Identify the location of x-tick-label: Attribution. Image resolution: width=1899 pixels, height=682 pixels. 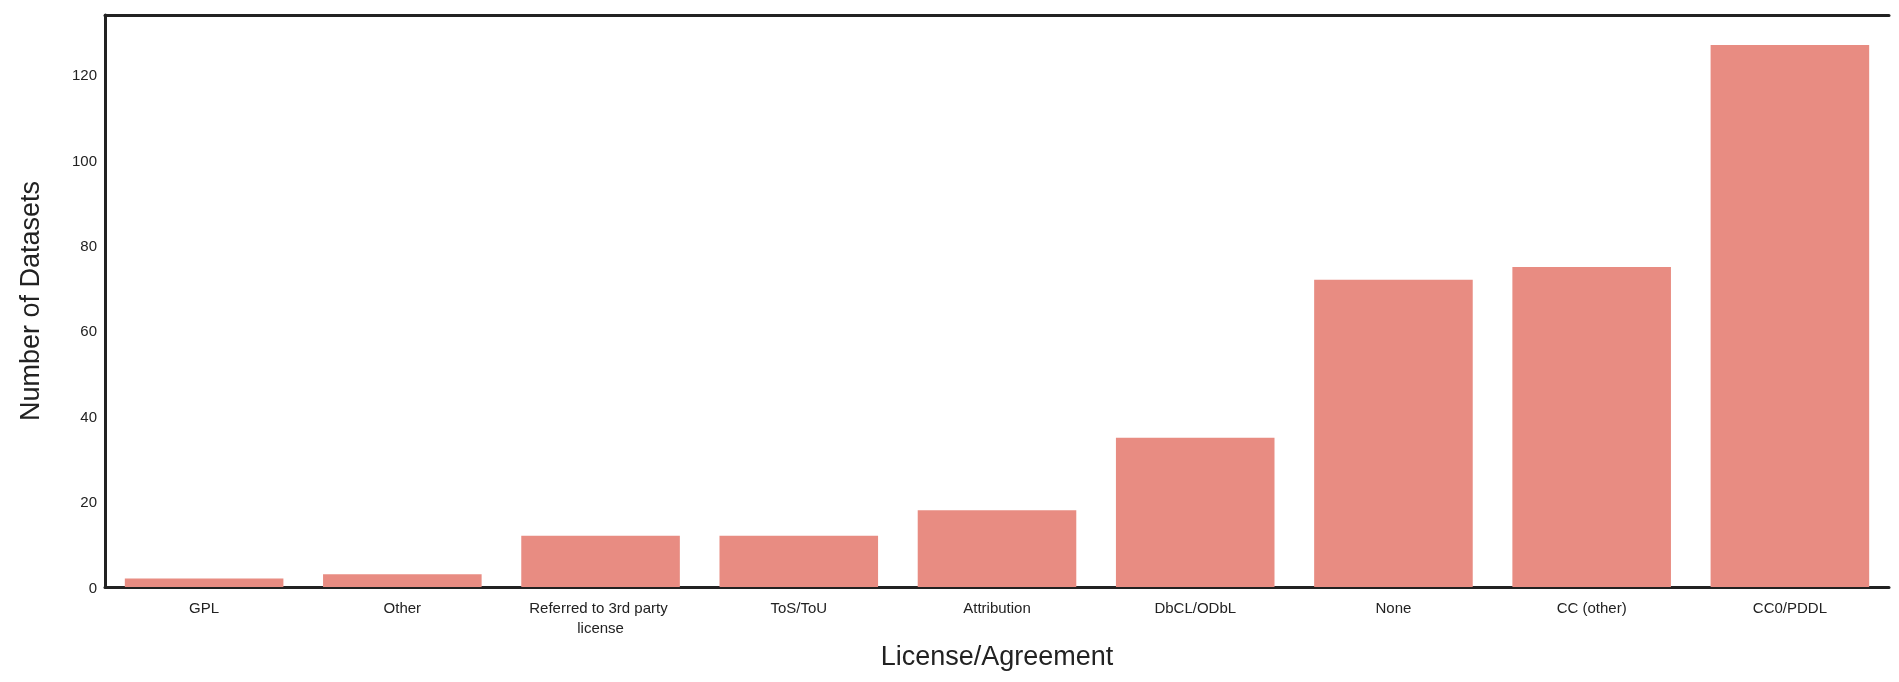
(997, 607).